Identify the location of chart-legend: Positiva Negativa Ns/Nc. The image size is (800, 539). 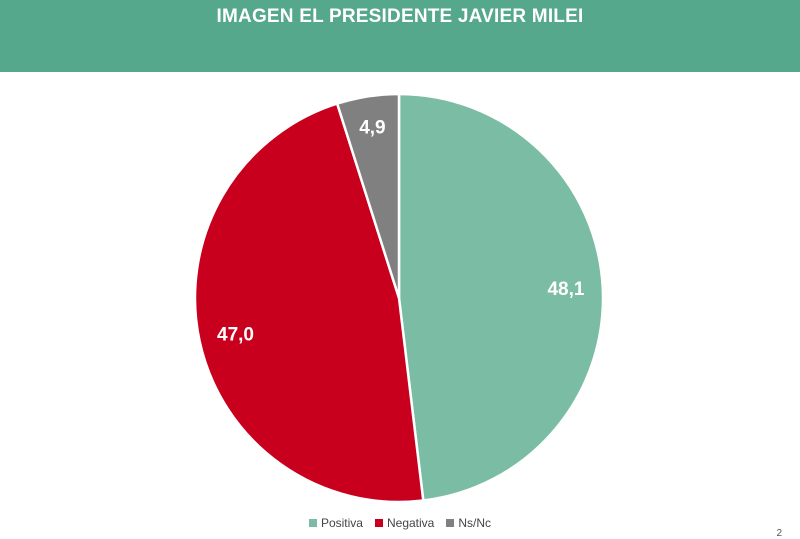
(400, 523).